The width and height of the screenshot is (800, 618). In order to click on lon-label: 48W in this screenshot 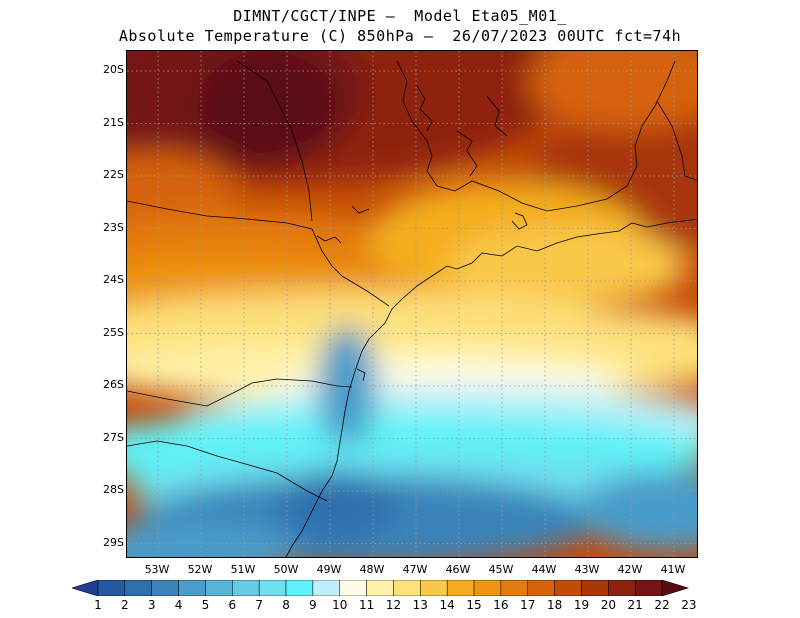, I will do `click(372, 569)`.